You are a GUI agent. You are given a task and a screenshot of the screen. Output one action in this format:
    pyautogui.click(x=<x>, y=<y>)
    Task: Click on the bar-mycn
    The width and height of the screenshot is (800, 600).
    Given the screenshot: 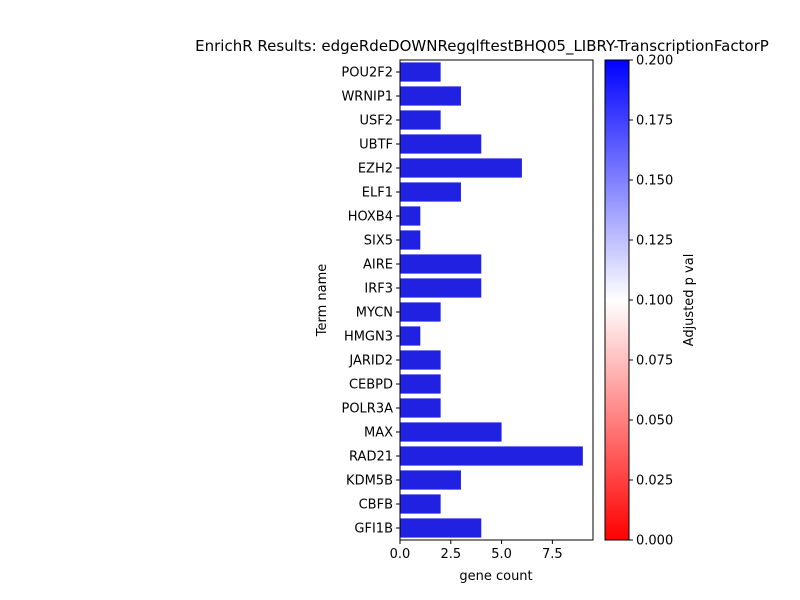 What is the action you would take?
    pyautogui.click(x=420, y=312)
    